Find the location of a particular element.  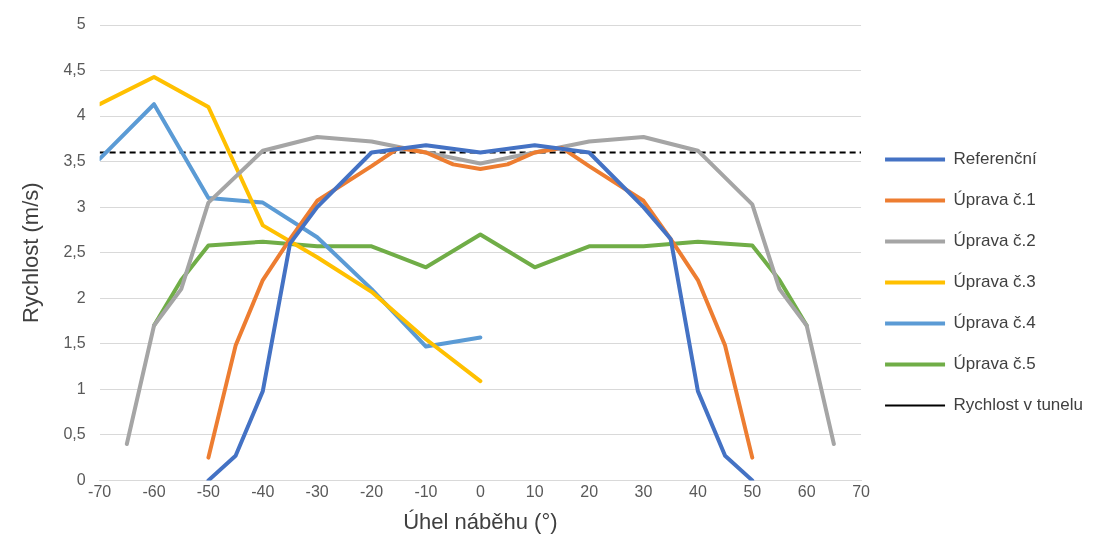

legend-label: Referenční is located at coordinates (995, 159).